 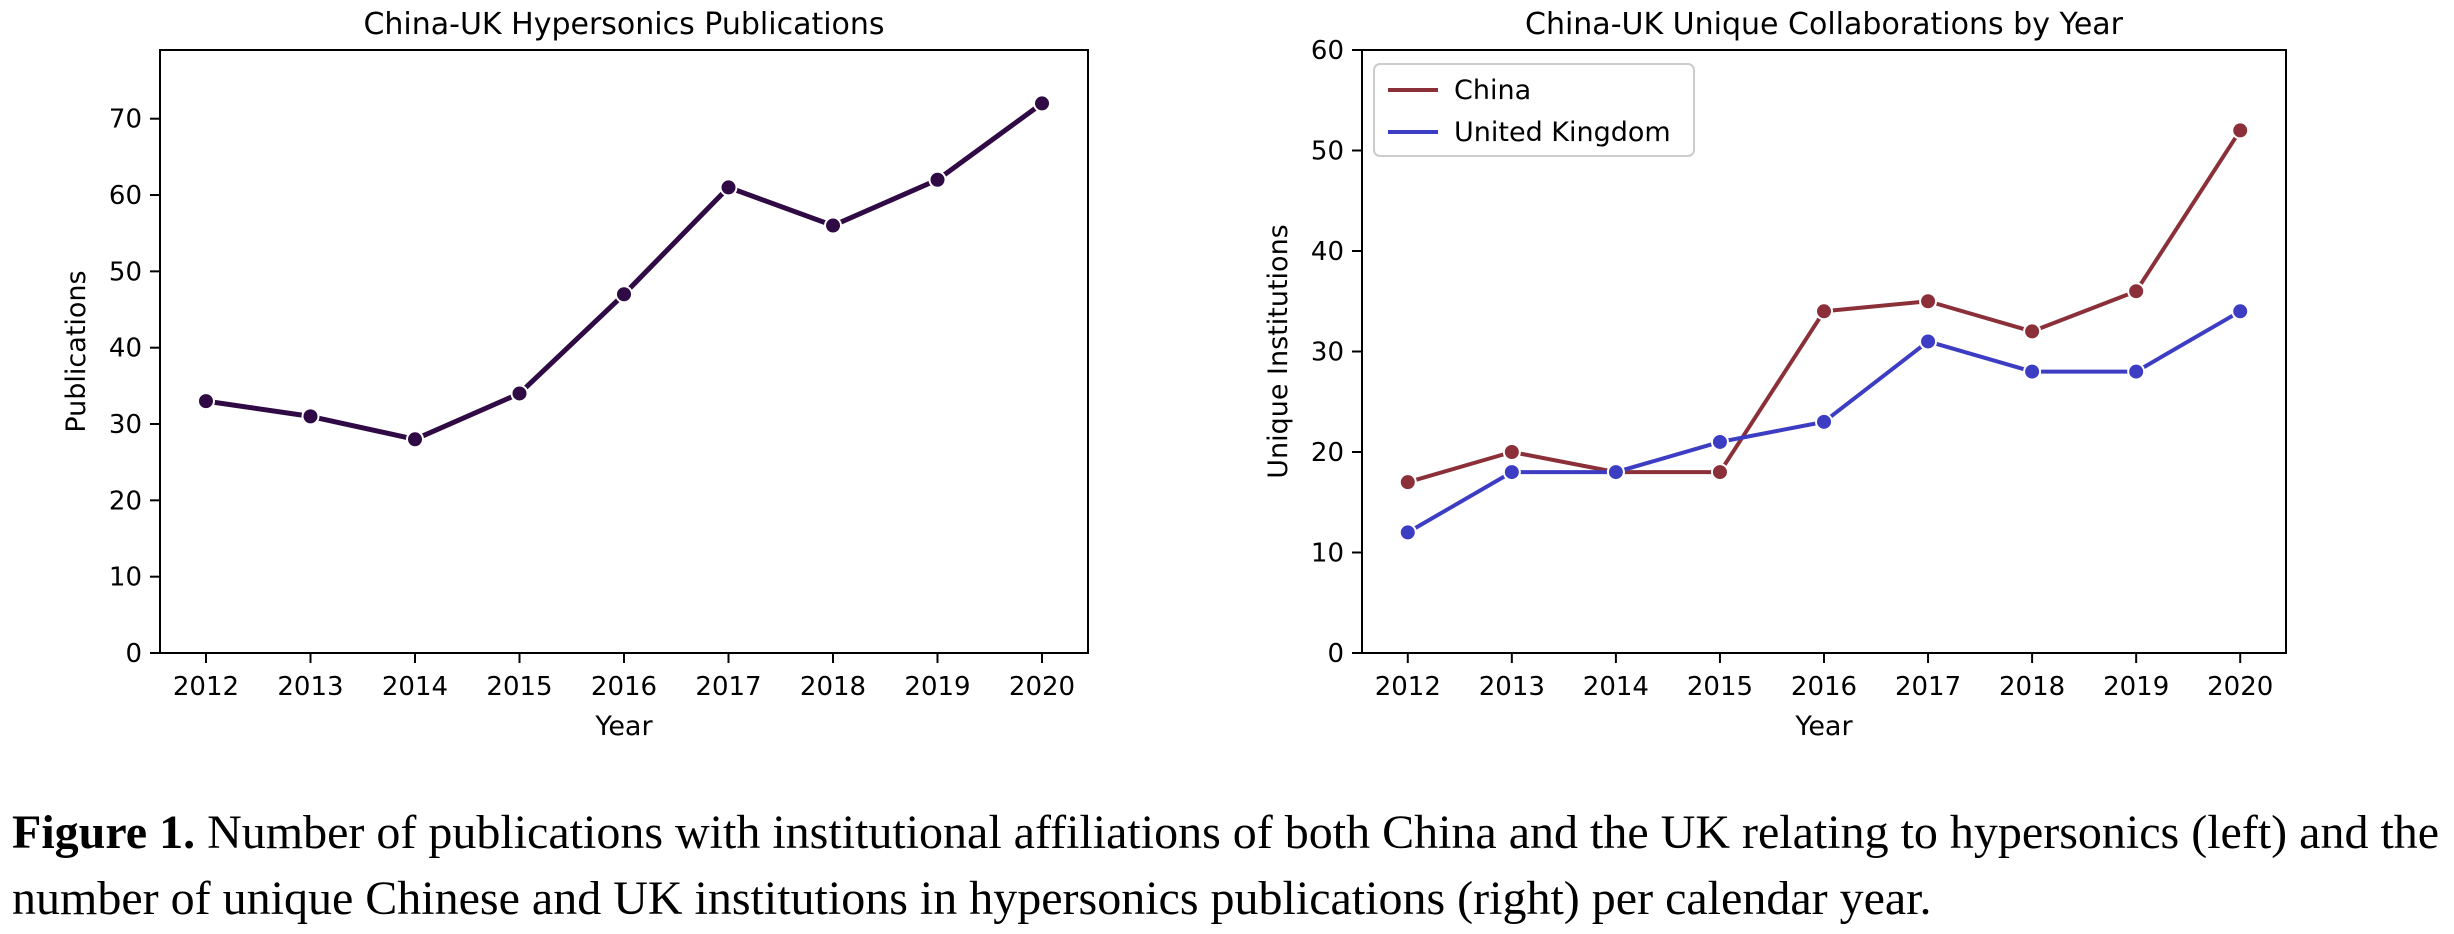 What do you see at coordinates (414, 439) in the screenshot?
I see `data-point-0-2014` at bounding box center [414, 439].